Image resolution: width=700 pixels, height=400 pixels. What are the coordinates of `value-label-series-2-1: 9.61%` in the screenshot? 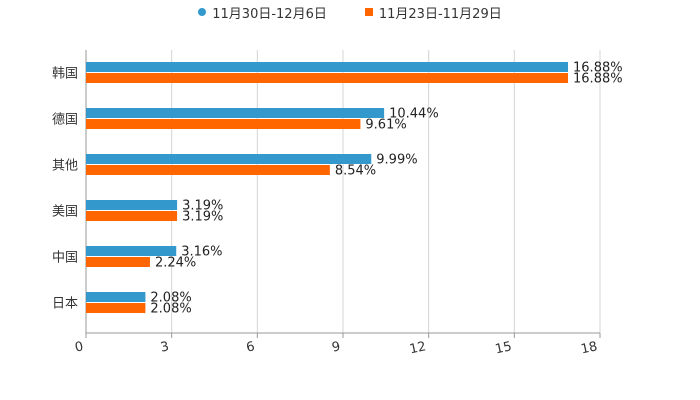 It's located at (385, 125).